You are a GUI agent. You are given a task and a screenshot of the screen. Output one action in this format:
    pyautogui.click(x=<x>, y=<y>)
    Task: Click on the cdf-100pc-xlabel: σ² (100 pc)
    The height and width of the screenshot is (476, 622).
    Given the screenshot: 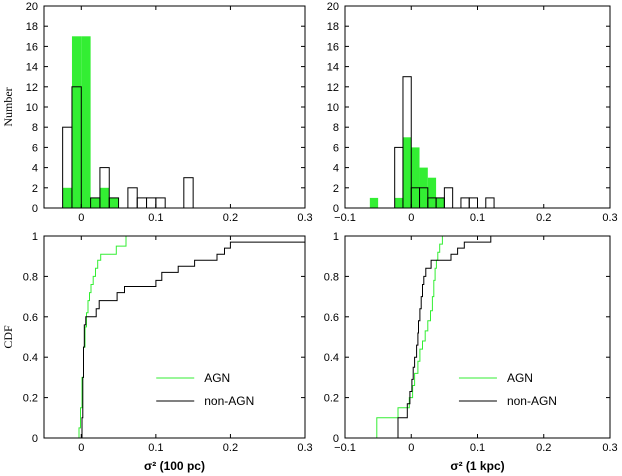 What is the action you would take?
    pyautogui.click(x=174, y=466)
    